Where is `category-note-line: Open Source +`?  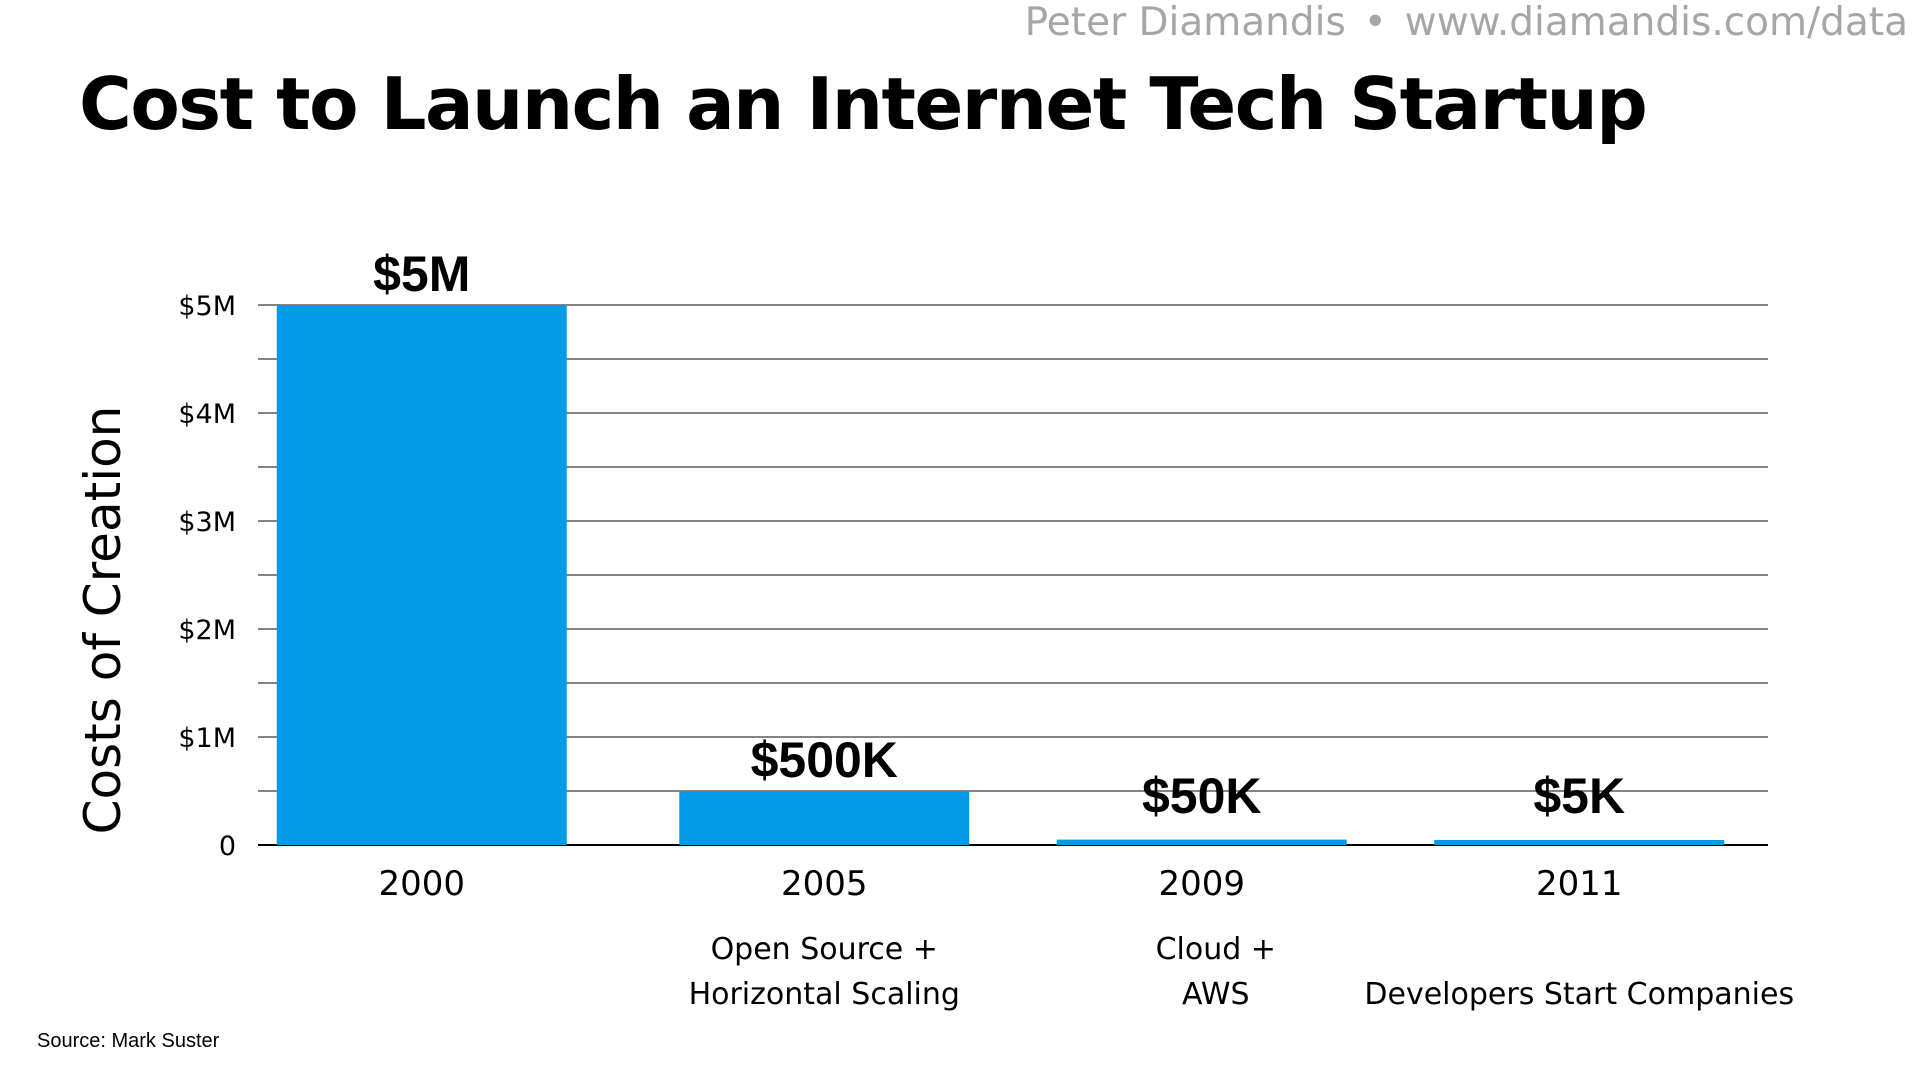 category-note-line: Open Source + is located at coordinates (824, 949).